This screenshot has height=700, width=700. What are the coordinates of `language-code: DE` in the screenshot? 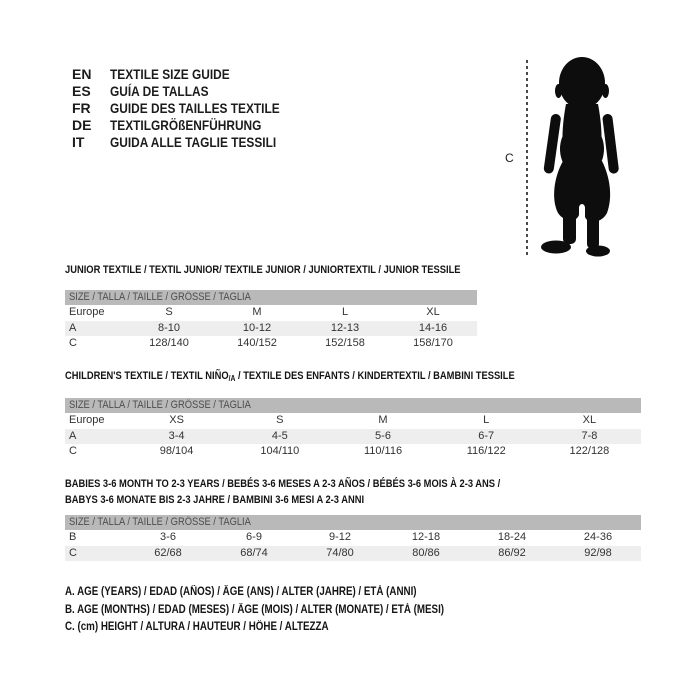 It's located at (82, 125).